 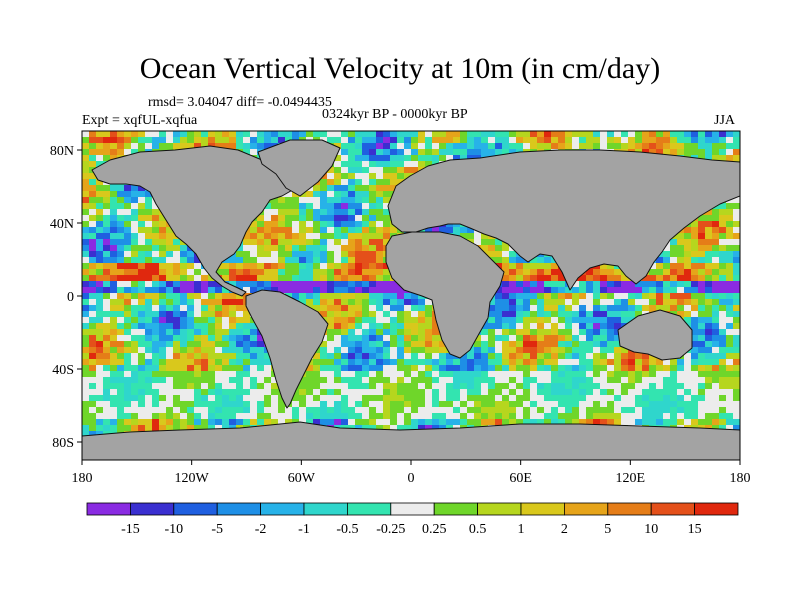 What do you see at coordinates (651, 529) in the screenshot?
I see `colorbar-label: 10` at bounding box center [651, 529].